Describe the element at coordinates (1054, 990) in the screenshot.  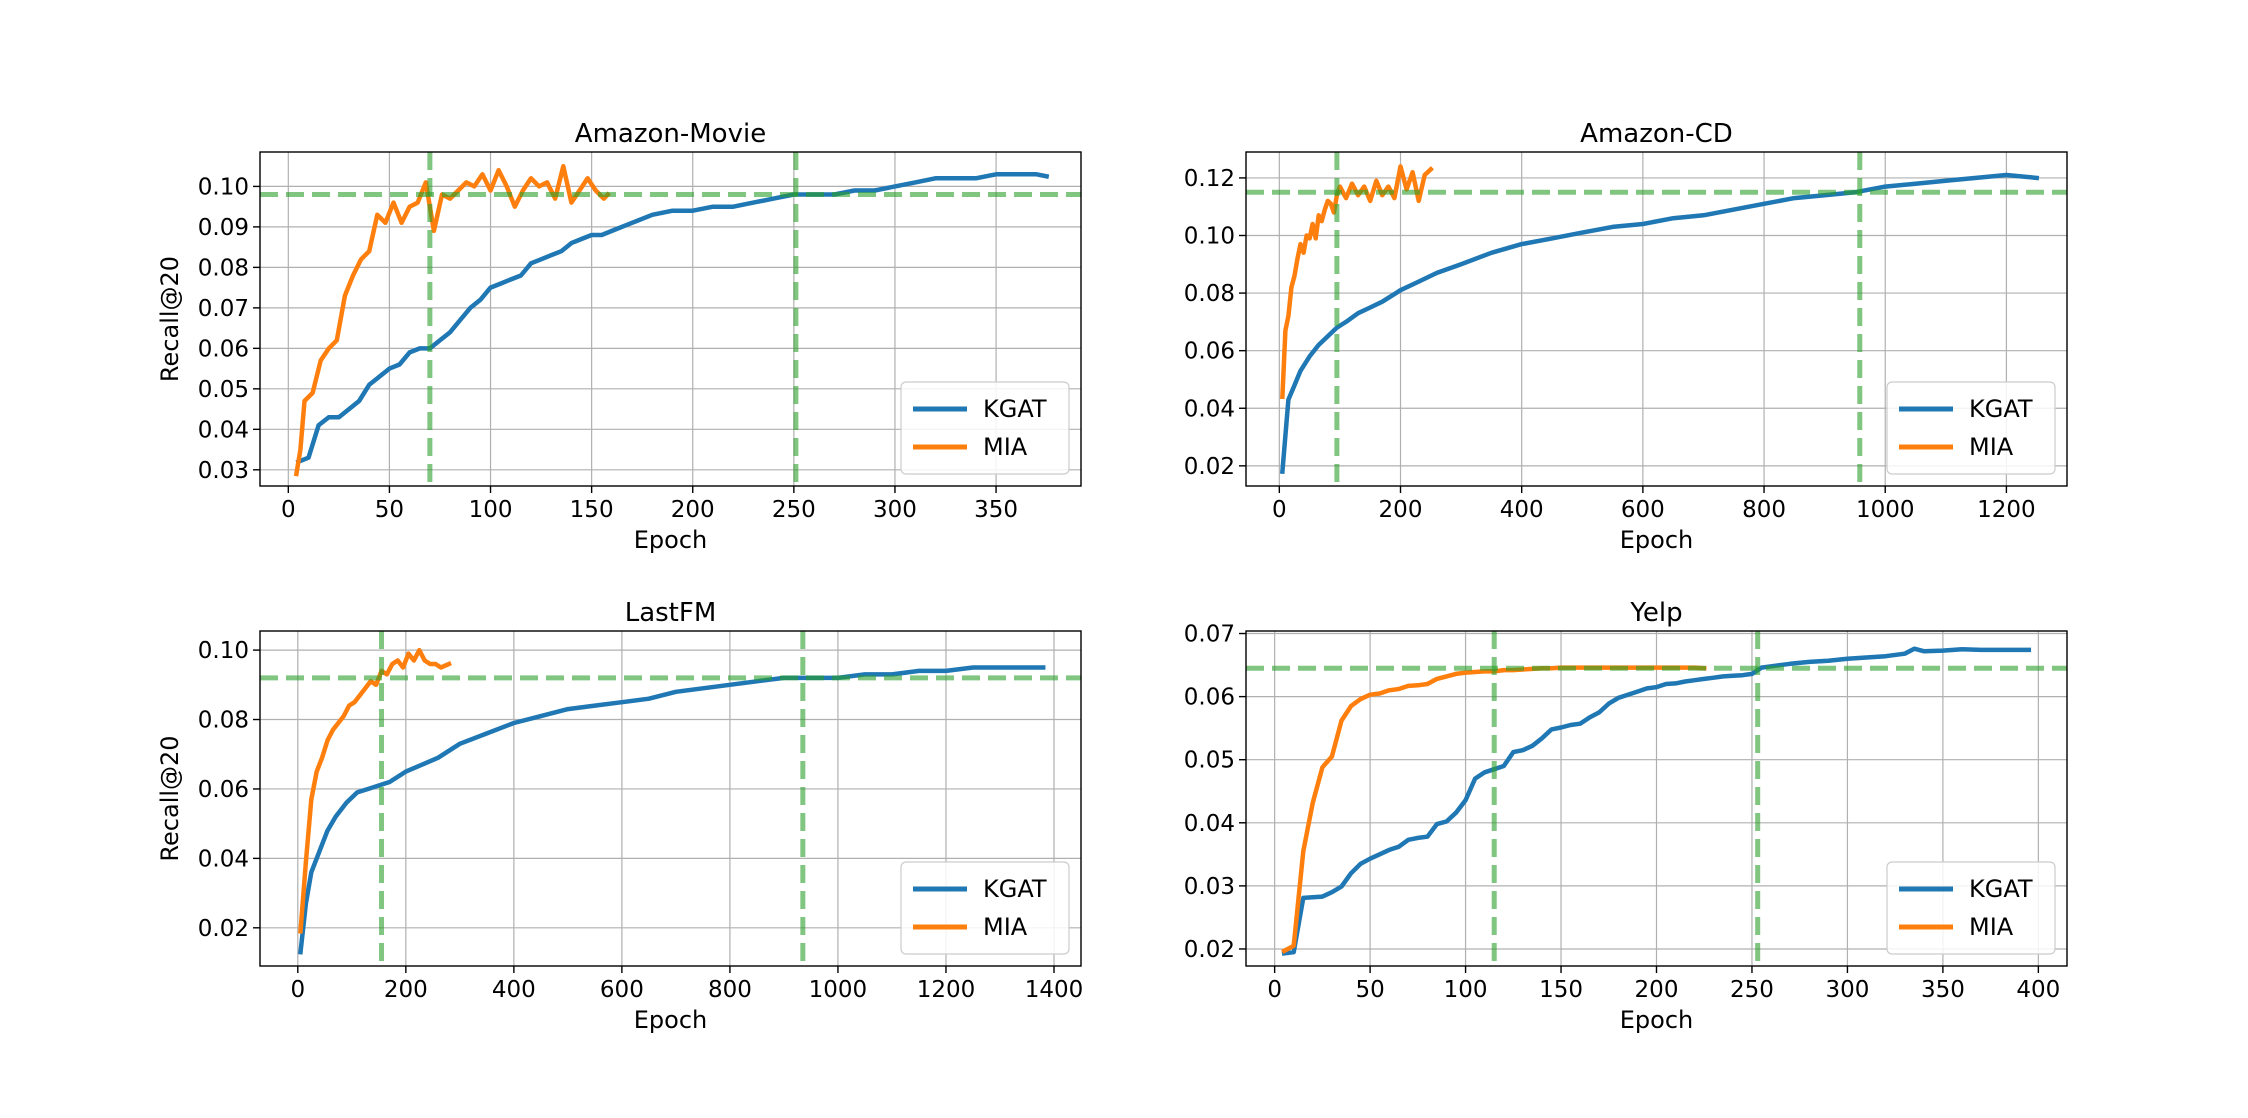
I see `x-tick-label: 1400` at that location.